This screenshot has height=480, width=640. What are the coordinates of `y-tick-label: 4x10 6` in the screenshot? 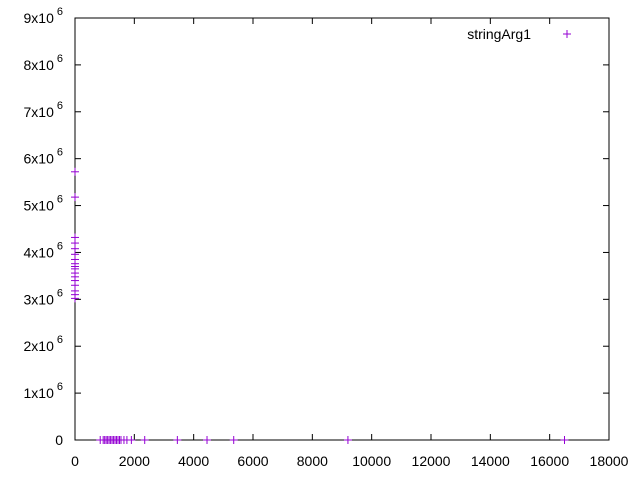 It's located at (43, 250).